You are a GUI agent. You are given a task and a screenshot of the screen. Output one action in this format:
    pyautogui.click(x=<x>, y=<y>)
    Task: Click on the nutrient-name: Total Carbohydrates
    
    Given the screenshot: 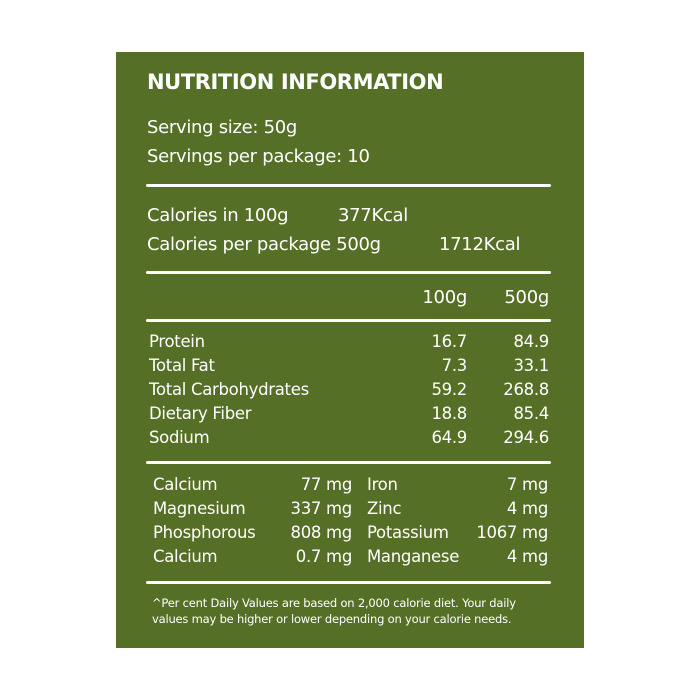 What is the action you would take?
    pyautogui.click(x=229, y=389)
    